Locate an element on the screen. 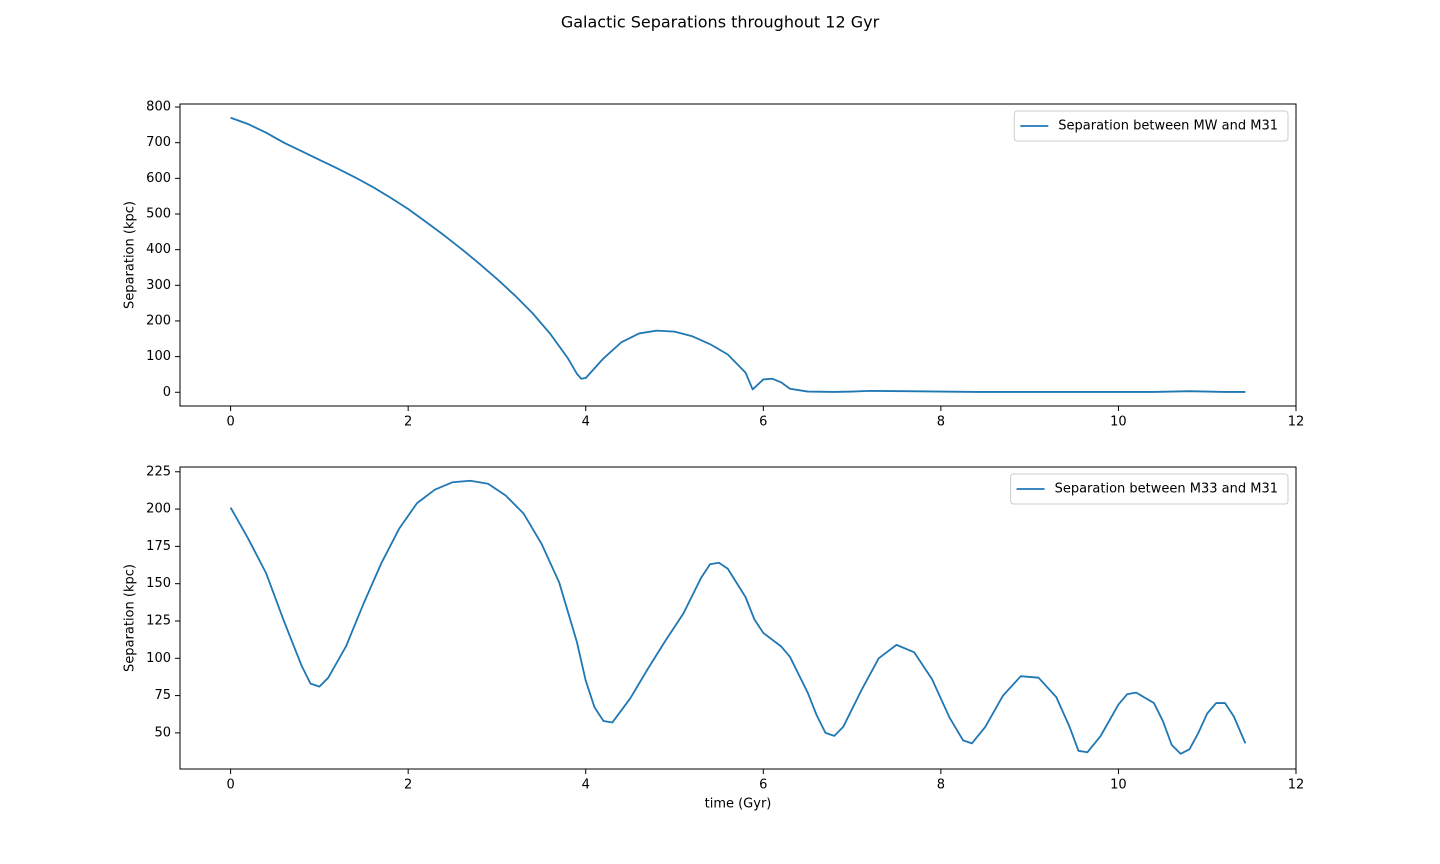  y-tick-label: 600 is located at coordinates (158, 178).